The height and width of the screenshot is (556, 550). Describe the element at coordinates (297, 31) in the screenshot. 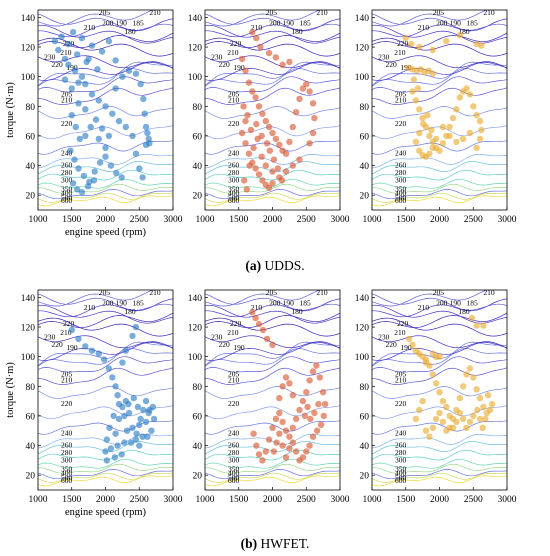

I see `contour-label: 180` at that location.